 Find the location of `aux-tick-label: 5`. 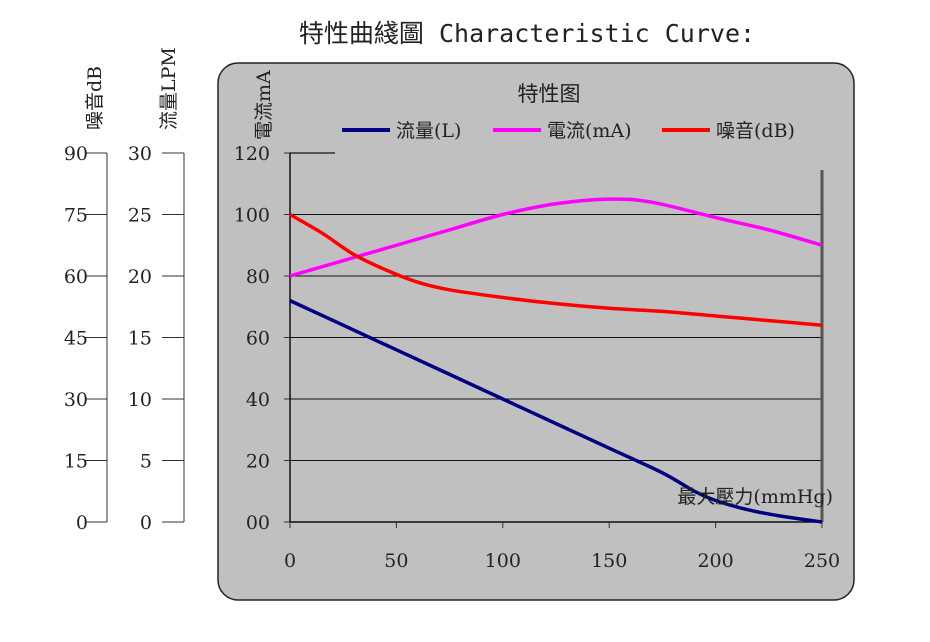

aux-tick-label: 5 is located at coordinates (146, 462).